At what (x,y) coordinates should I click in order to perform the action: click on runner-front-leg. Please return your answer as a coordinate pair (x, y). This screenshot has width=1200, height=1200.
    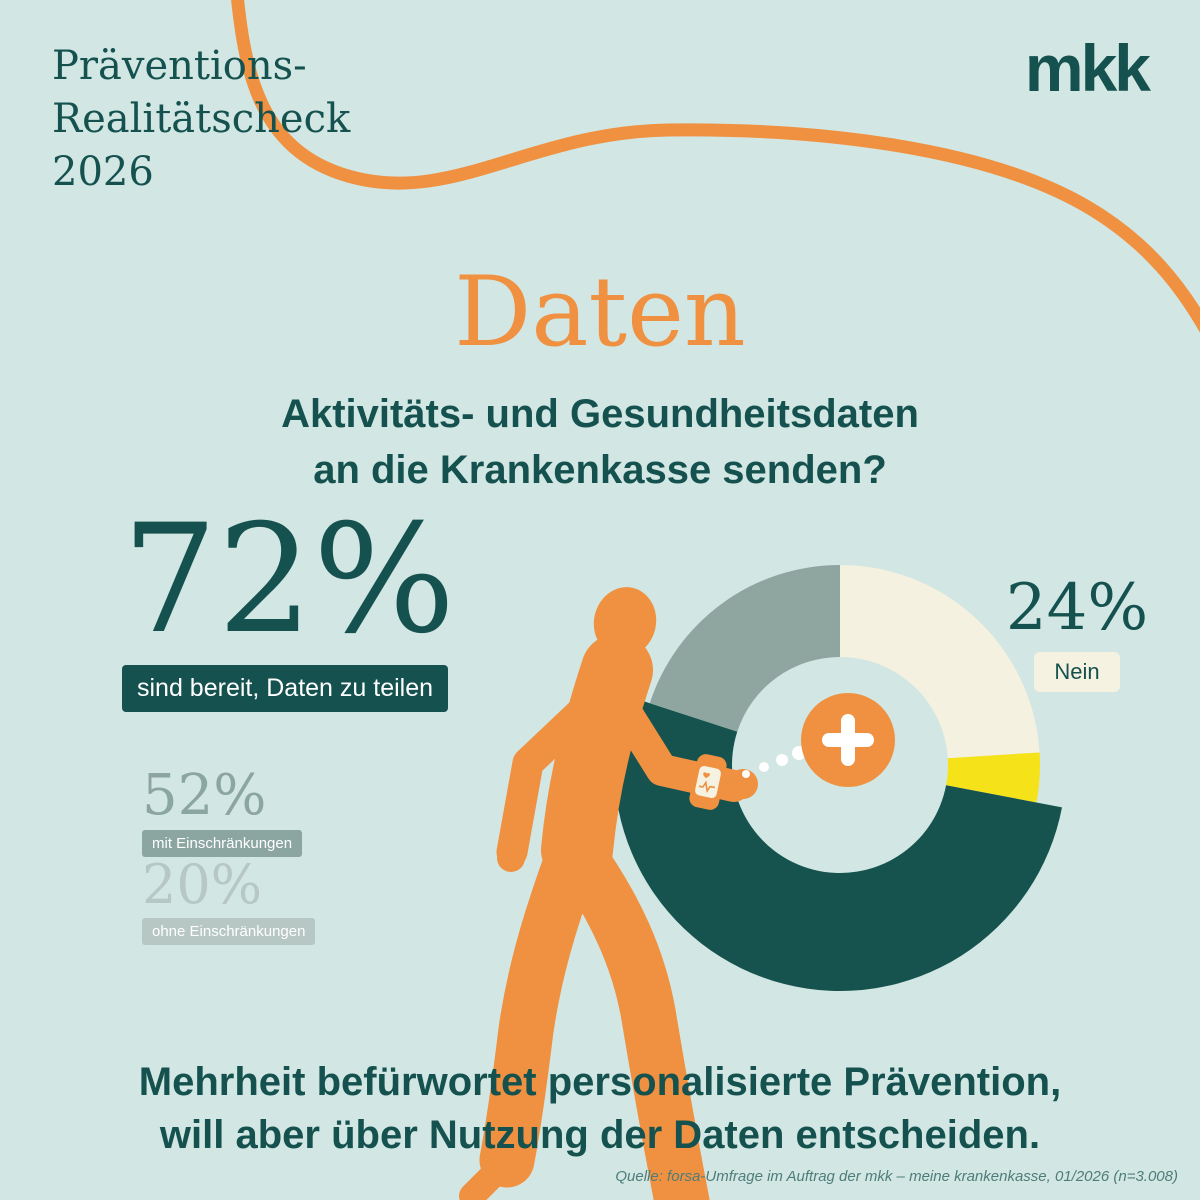
    Looking at the image, I should click on (540, 1007).